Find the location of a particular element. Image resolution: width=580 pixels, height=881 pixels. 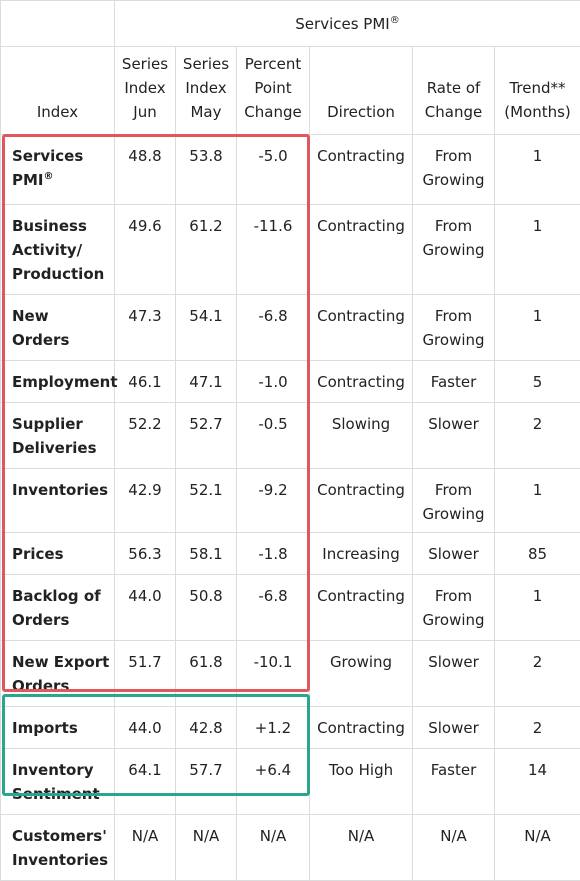

services-pmi-group-header: Services PMI® is located at coordinates (347, 24).